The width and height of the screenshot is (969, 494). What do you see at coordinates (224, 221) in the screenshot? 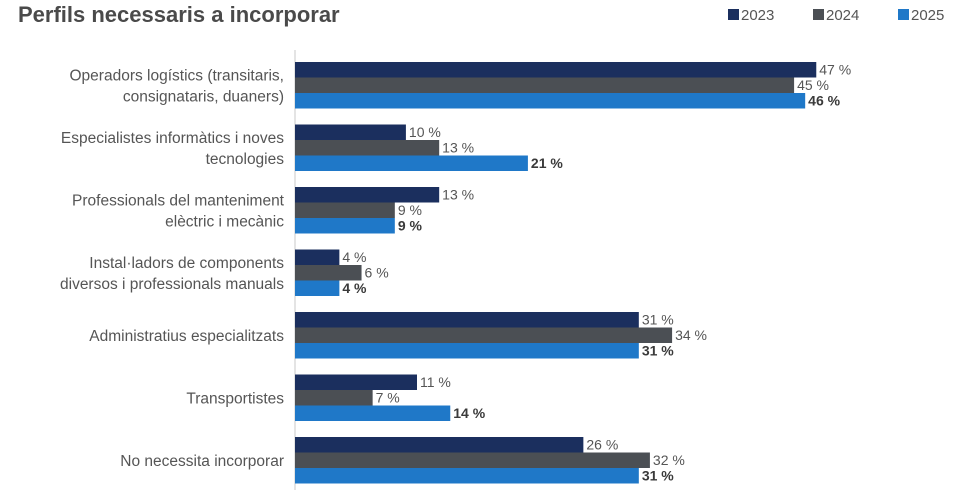
I see `category-label-3-line-2: elèctric i mecànic` at bounding box center [224, 221].